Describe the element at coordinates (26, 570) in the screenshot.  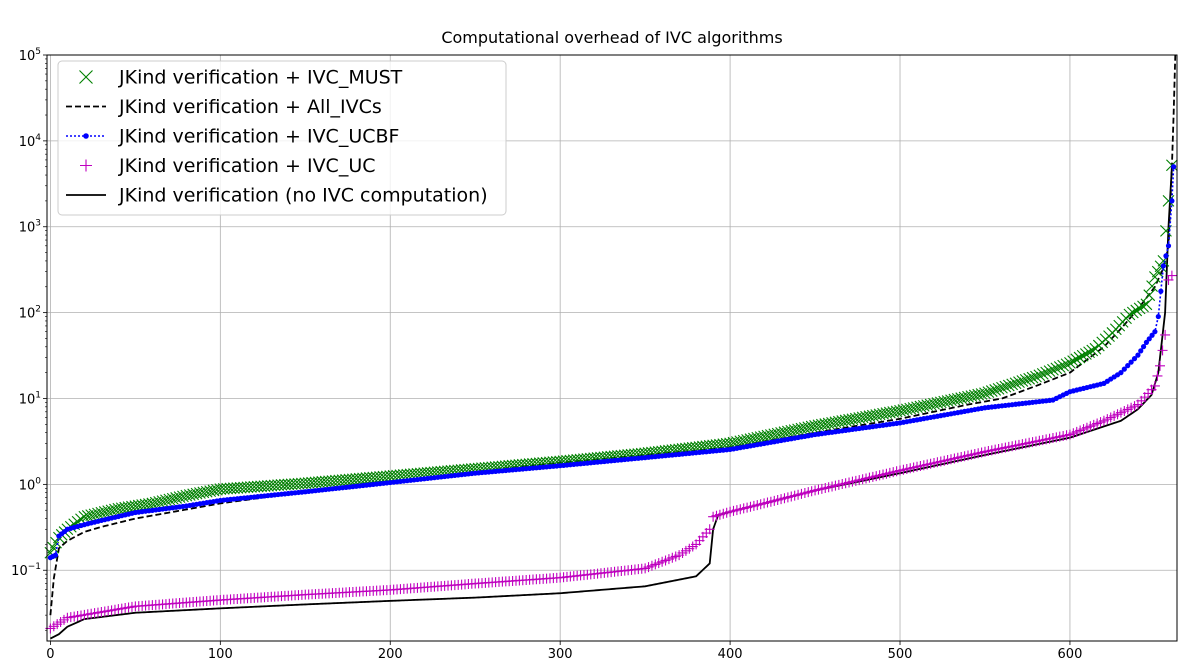
I see `y-tick-label: 10⁻¹` at that location.